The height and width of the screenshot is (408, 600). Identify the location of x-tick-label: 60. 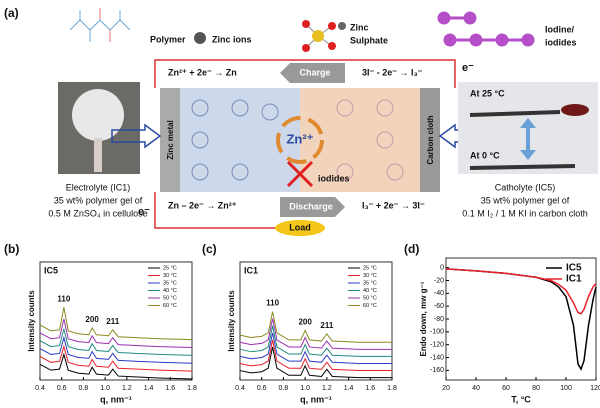
(506, 388).